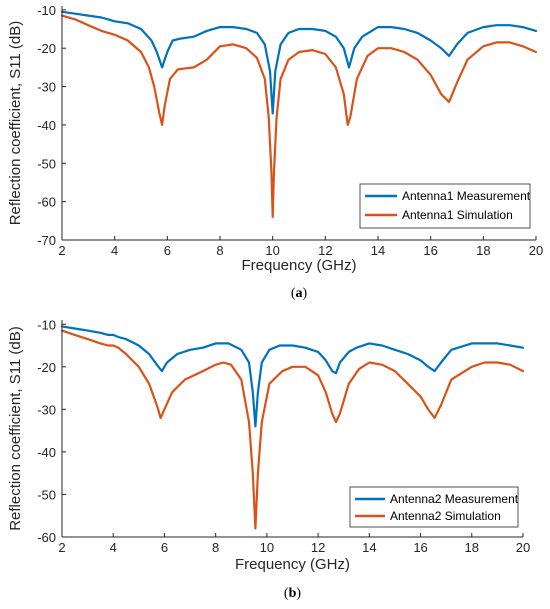  I want to click on panel-caption: (a), so click(299, 293).